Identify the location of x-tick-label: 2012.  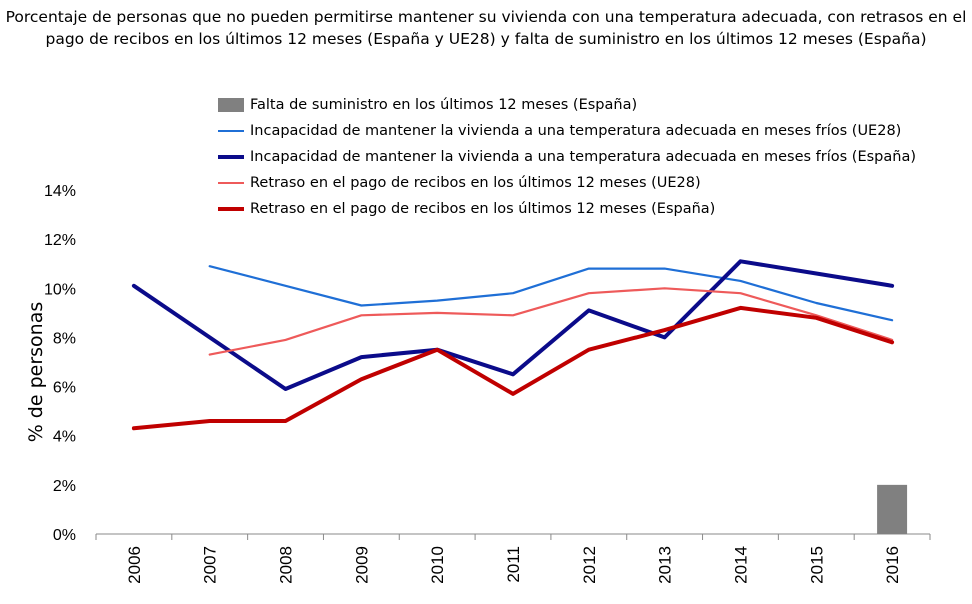
(589, 565).